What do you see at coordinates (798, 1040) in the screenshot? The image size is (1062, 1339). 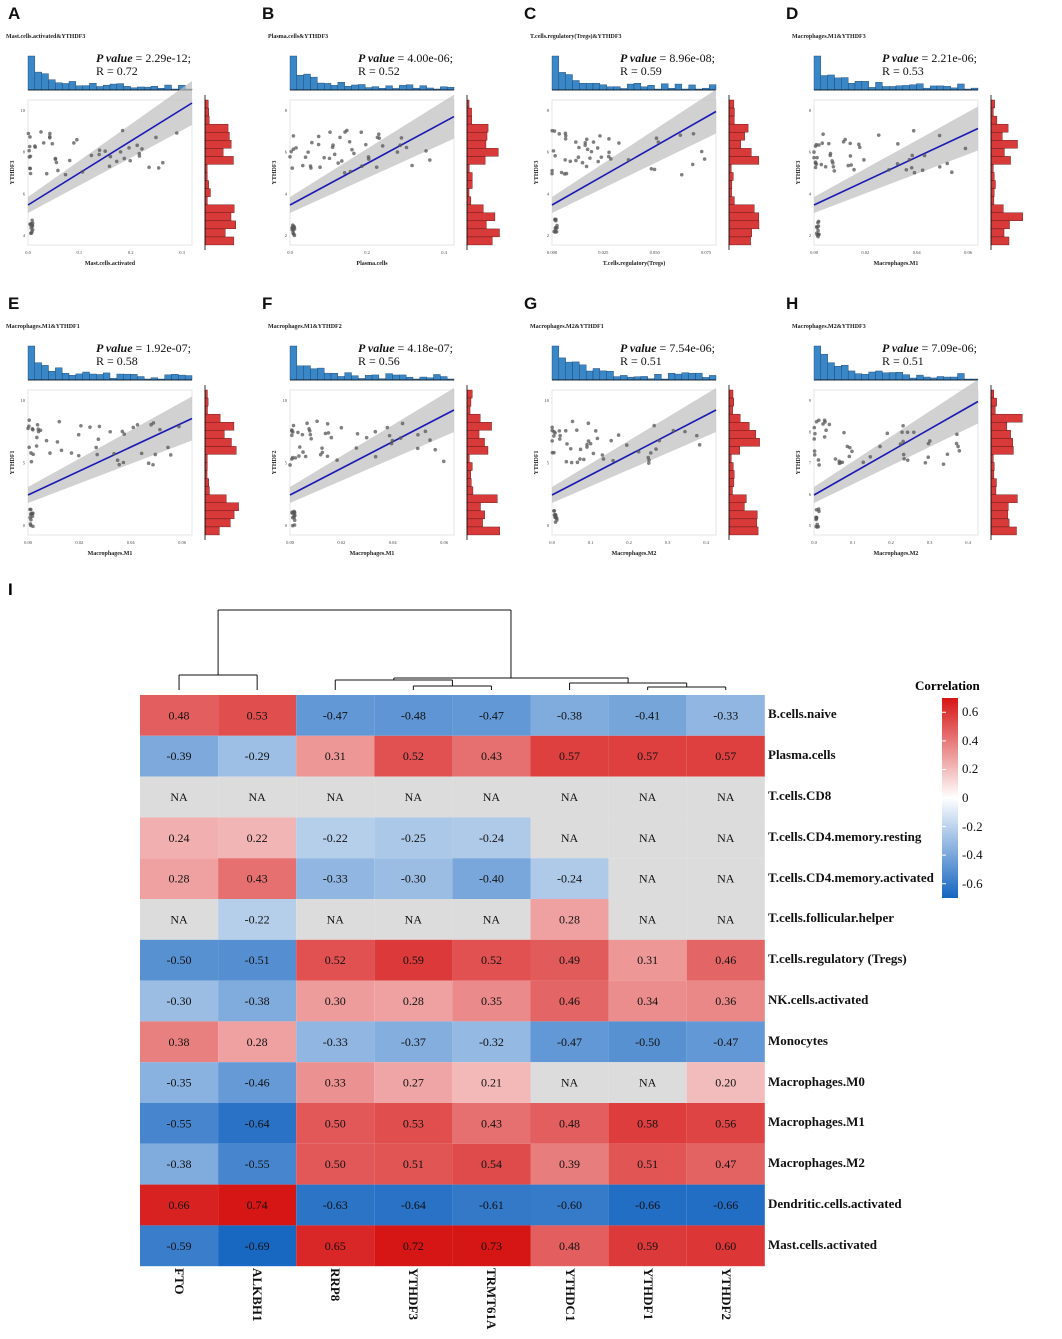 I see `heatmap-row-label: Monocytes` at bounding box center [798, 1040].